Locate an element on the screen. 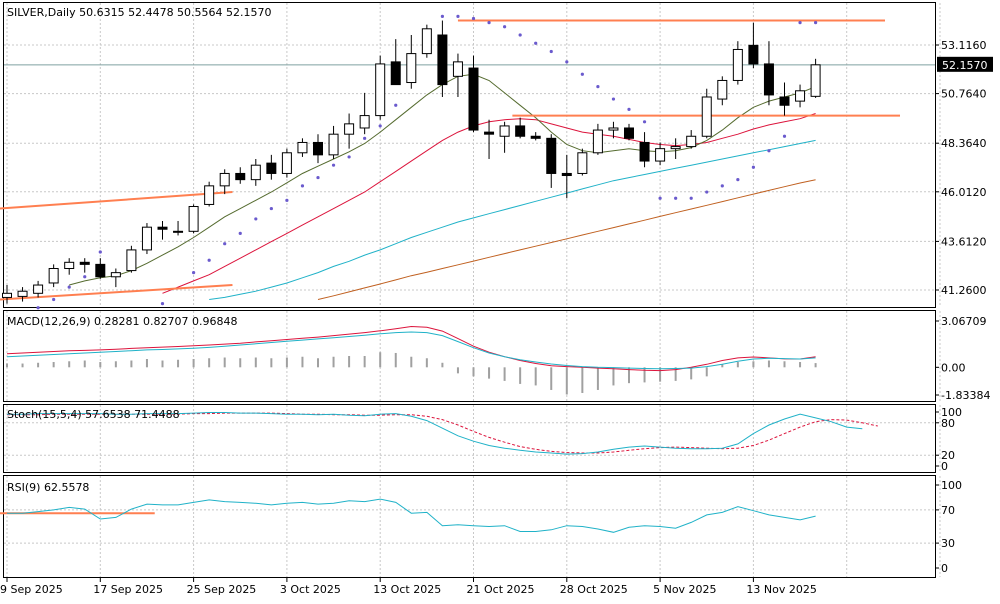  stoch-panel-title: Stoch(15,5,4) 57.6538 71.4488 is located at coordinates (93, 414).